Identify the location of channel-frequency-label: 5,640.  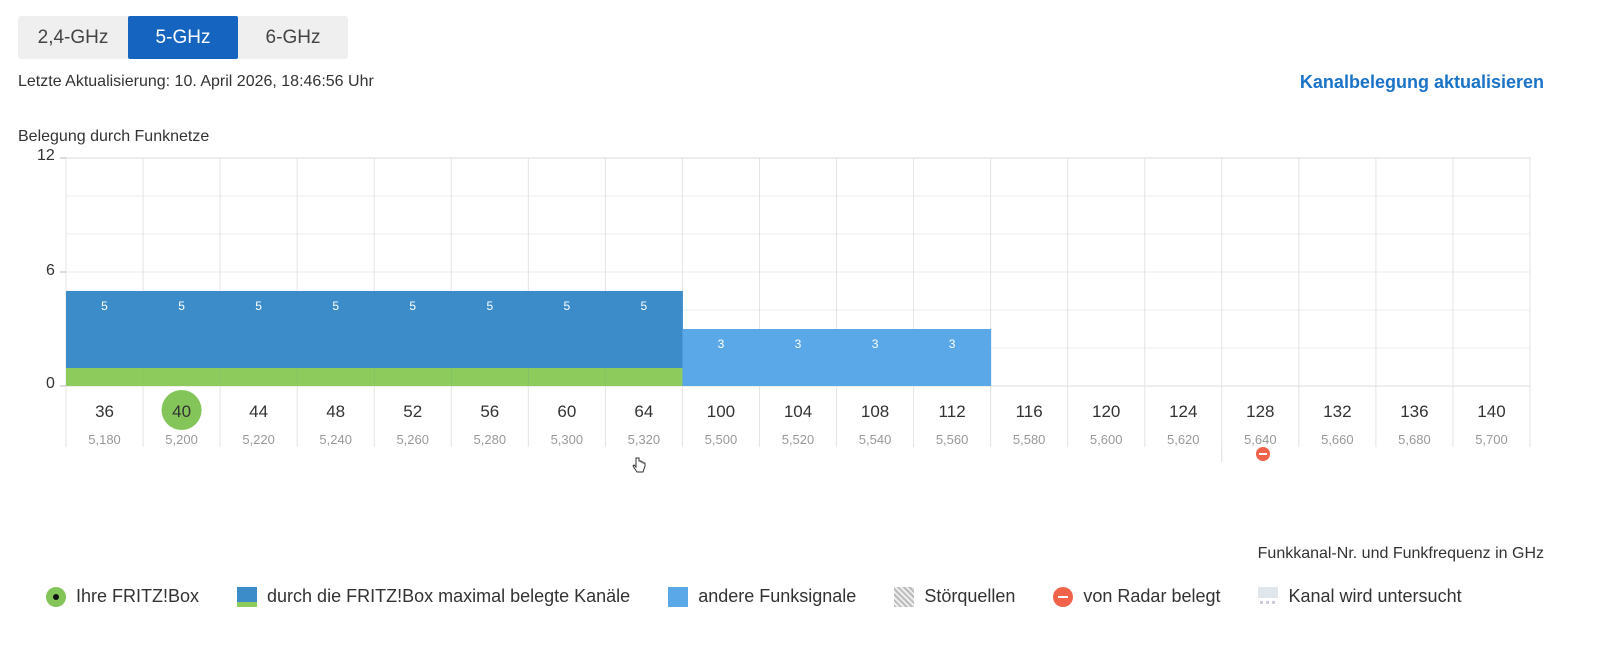
(1260, 439).